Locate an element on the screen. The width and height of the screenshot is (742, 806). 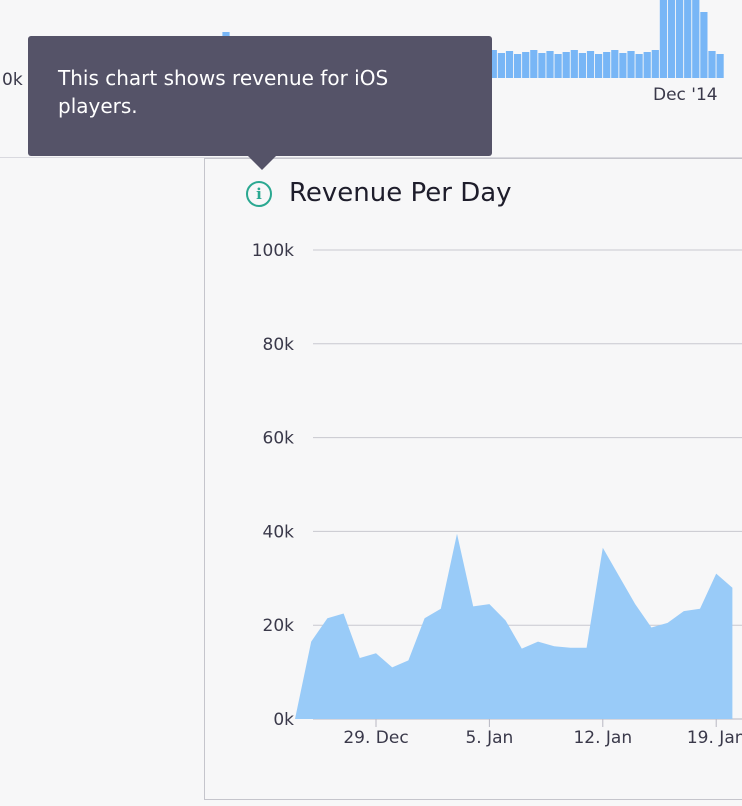
overview-x-tick-label: Dec '14 is located at coordinates (685, 95).